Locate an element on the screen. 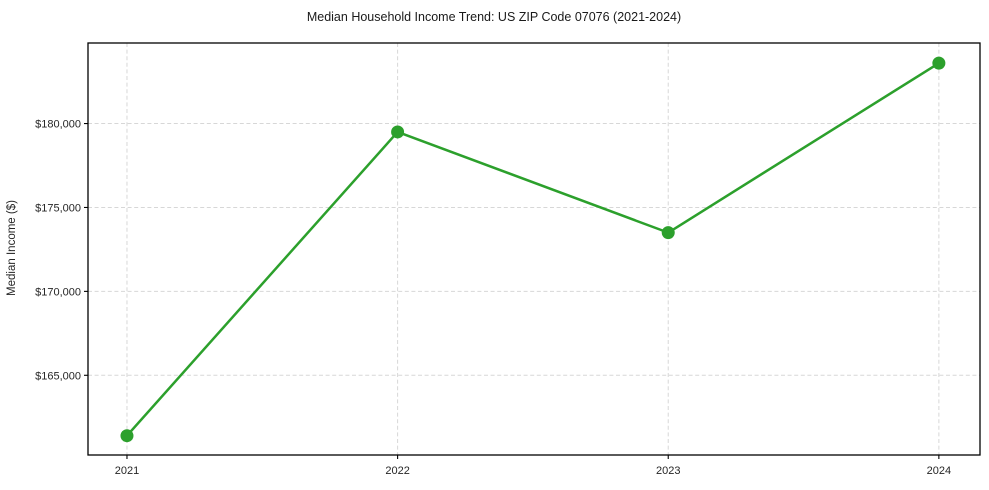 Image resolution: width=989 pixels, height=490 pixels. y-tick-label: $170,000 is located at coordinates (58, 292).